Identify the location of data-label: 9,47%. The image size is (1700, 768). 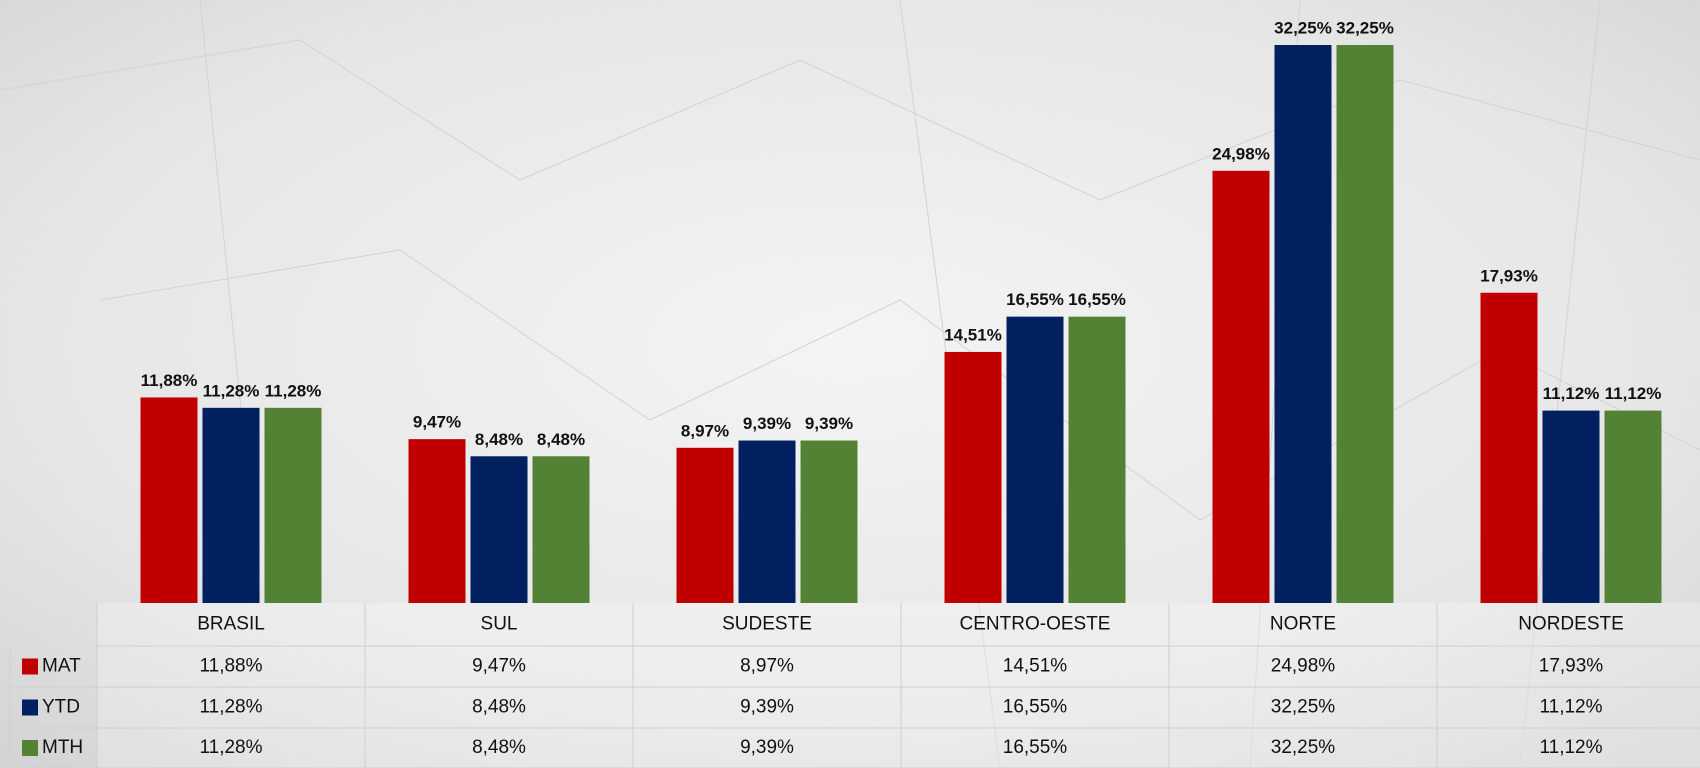
(437, 422).